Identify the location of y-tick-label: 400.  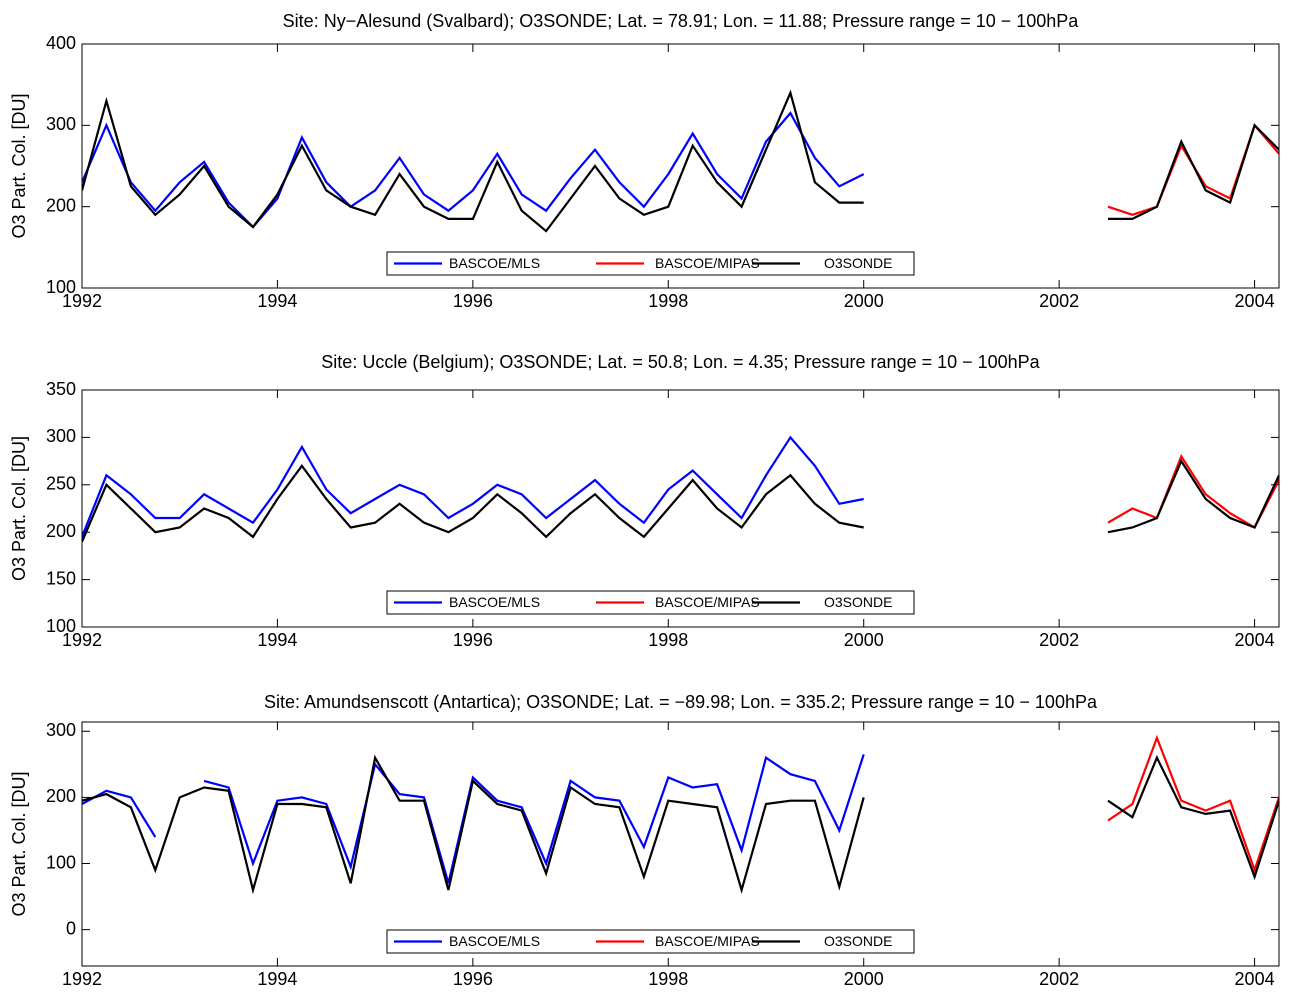
(61, 43).